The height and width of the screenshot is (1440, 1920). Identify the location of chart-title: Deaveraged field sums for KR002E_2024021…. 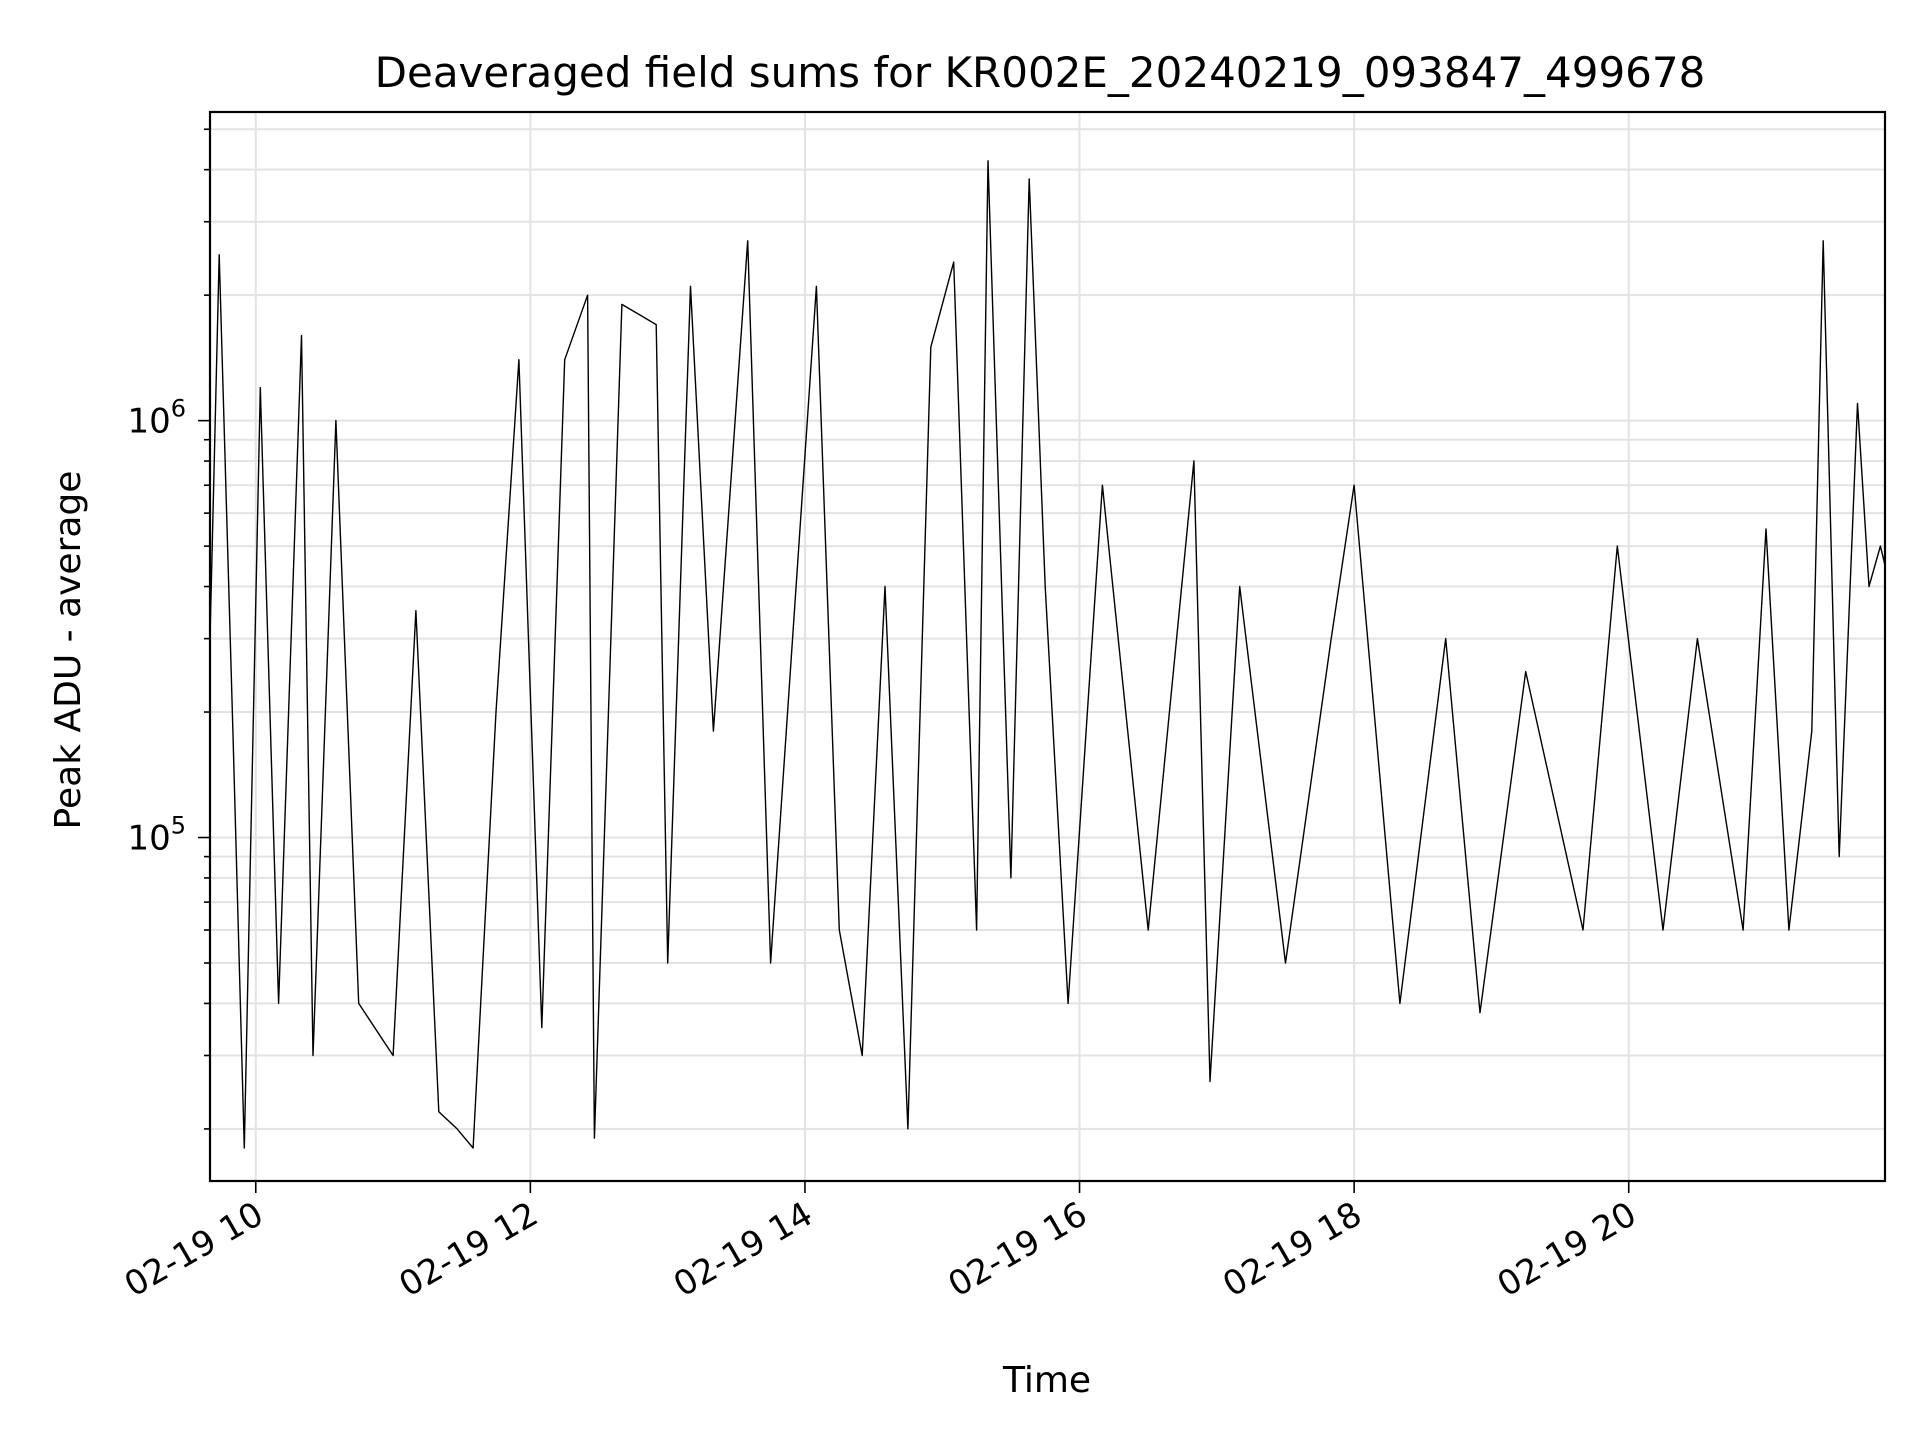
(1040, 72).